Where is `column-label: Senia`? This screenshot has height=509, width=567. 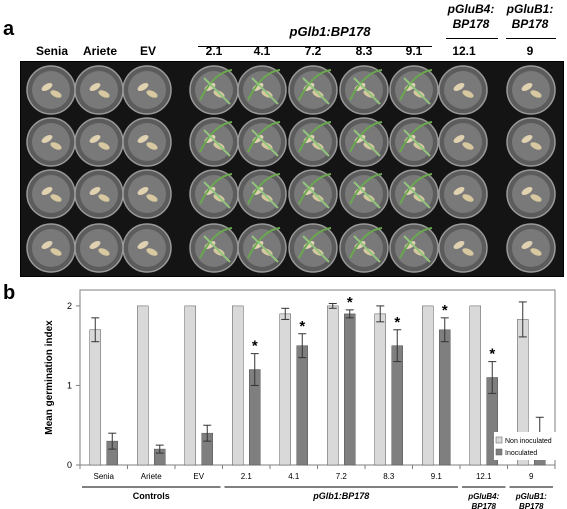 column-label: Senia is located at coordinates (51, 51).